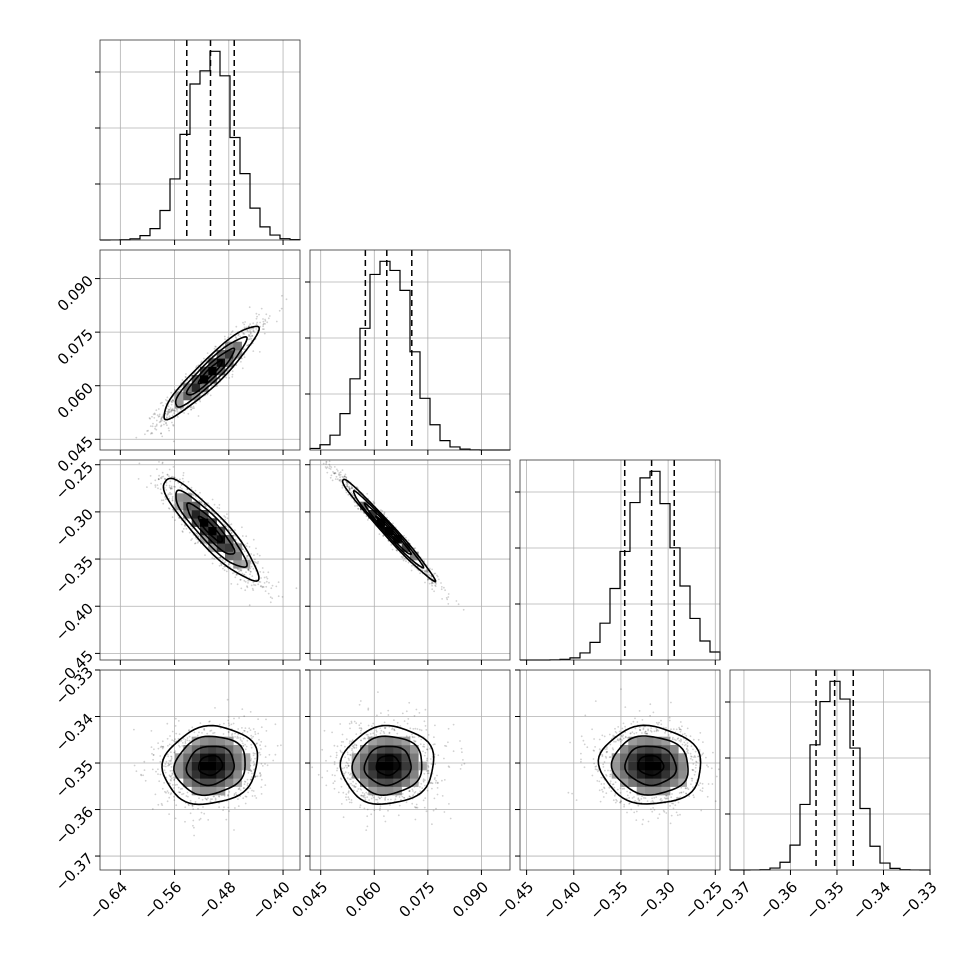 Image resolution: width=970 pixels, height=970 pixels. I want to click on x-tick-label-1-1: 0.060, so click(363, 899).